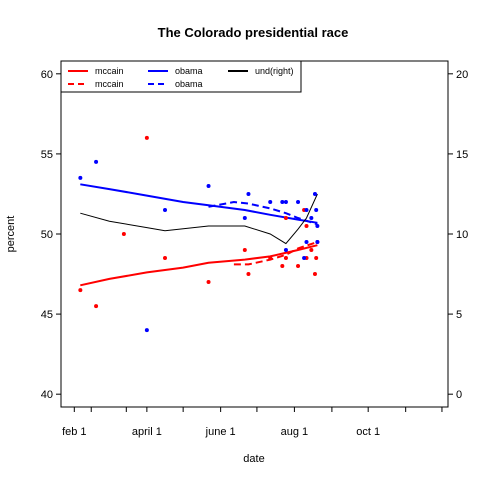 This screenshot has width=480, height=480. Describe the element at coordinates (220, 432) in the screenshot. I see `x-tick-label: june 1` at that location.